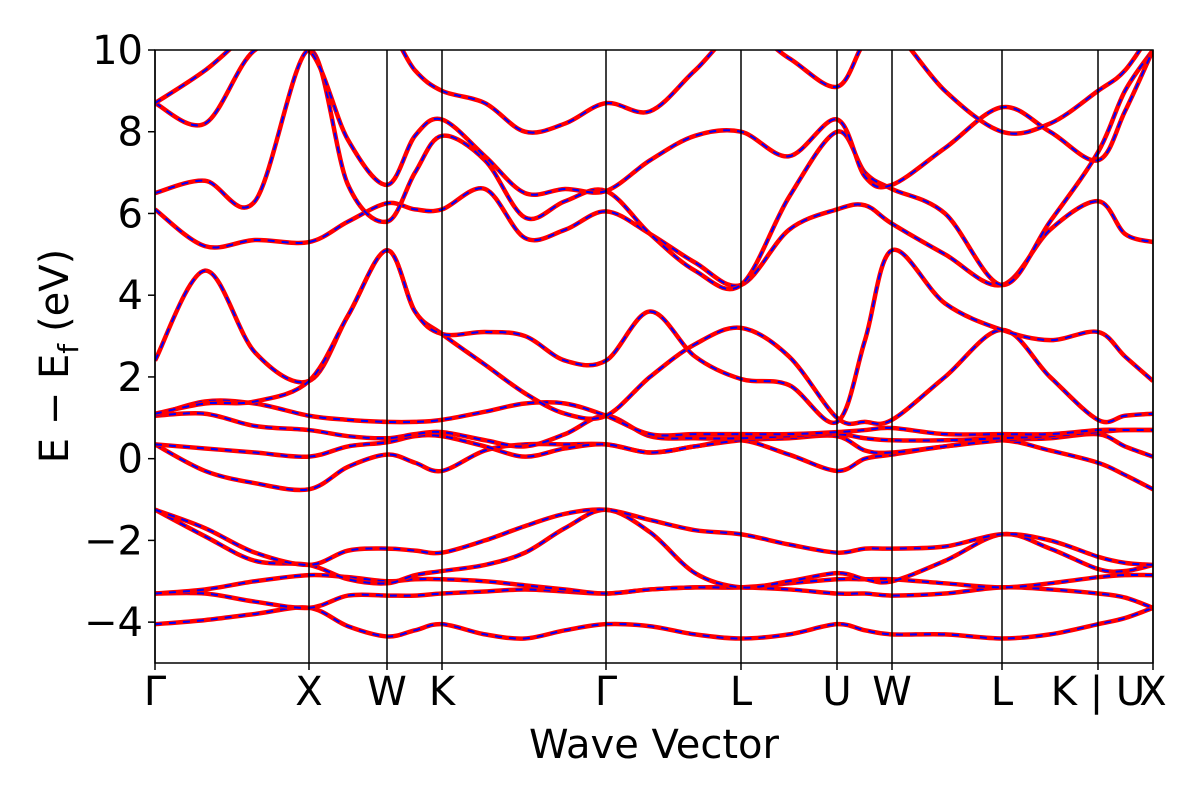  I want to click on y-label-unit: (eV), so click(55, 290).